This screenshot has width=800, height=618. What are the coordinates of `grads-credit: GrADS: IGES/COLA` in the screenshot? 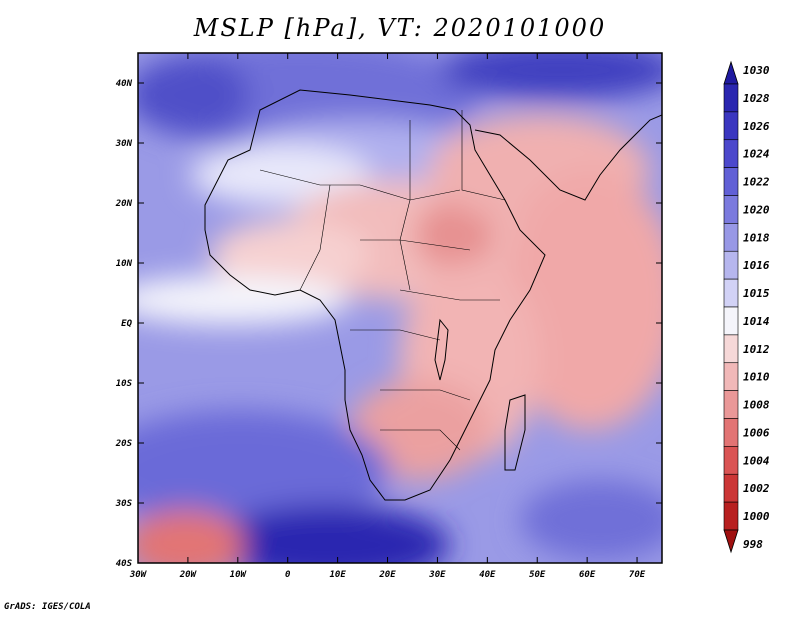 It's located at (47, 607).